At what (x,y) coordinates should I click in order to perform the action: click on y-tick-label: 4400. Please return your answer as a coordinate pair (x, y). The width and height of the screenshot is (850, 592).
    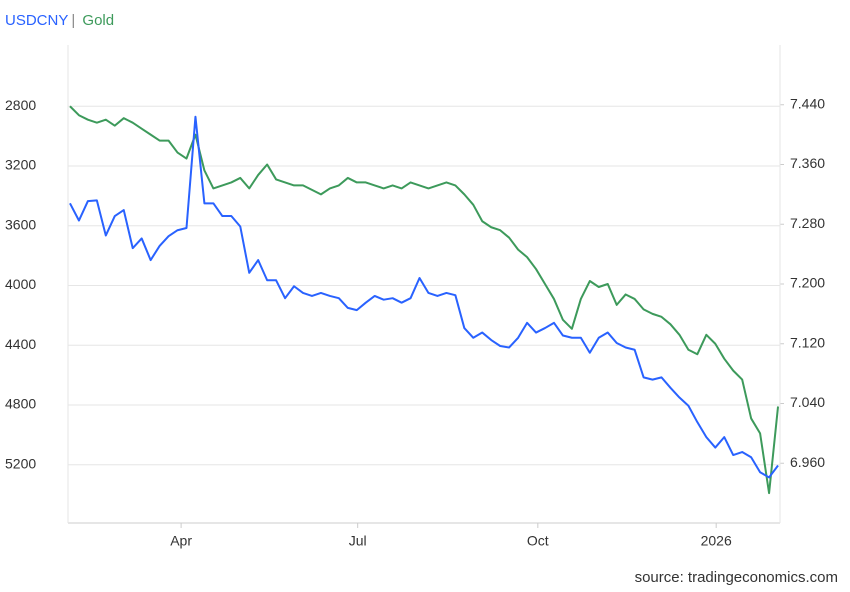
    Looking at the image, I should click on (20, 344).